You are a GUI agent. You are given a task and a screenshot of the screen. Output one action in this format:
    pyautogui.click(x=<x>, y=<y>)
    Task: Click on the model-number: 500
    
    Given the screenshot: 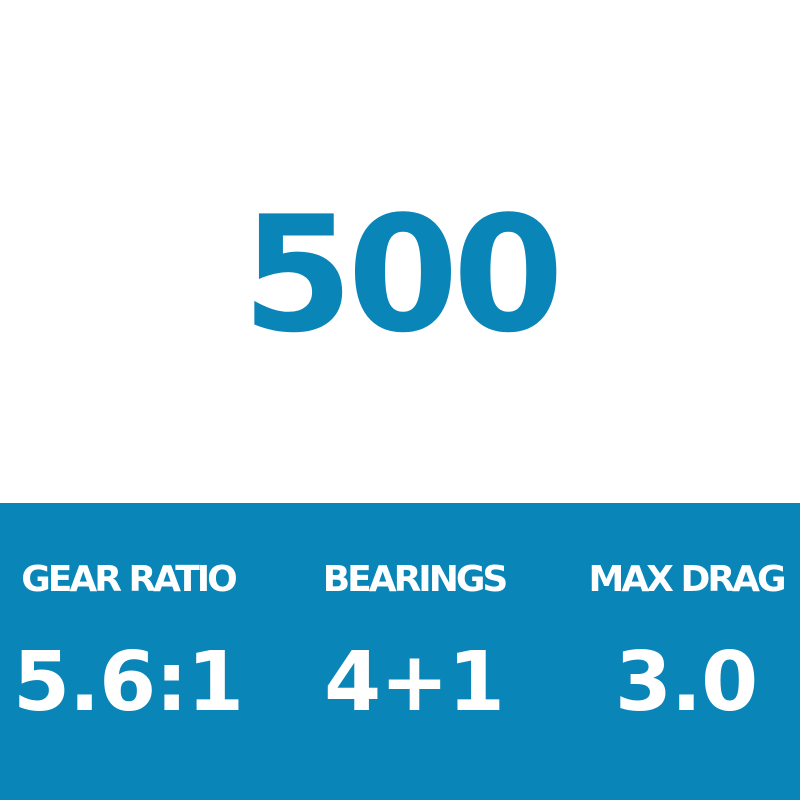 What is the action you would take?
    pyautogui.click(x=403, y=274)
    